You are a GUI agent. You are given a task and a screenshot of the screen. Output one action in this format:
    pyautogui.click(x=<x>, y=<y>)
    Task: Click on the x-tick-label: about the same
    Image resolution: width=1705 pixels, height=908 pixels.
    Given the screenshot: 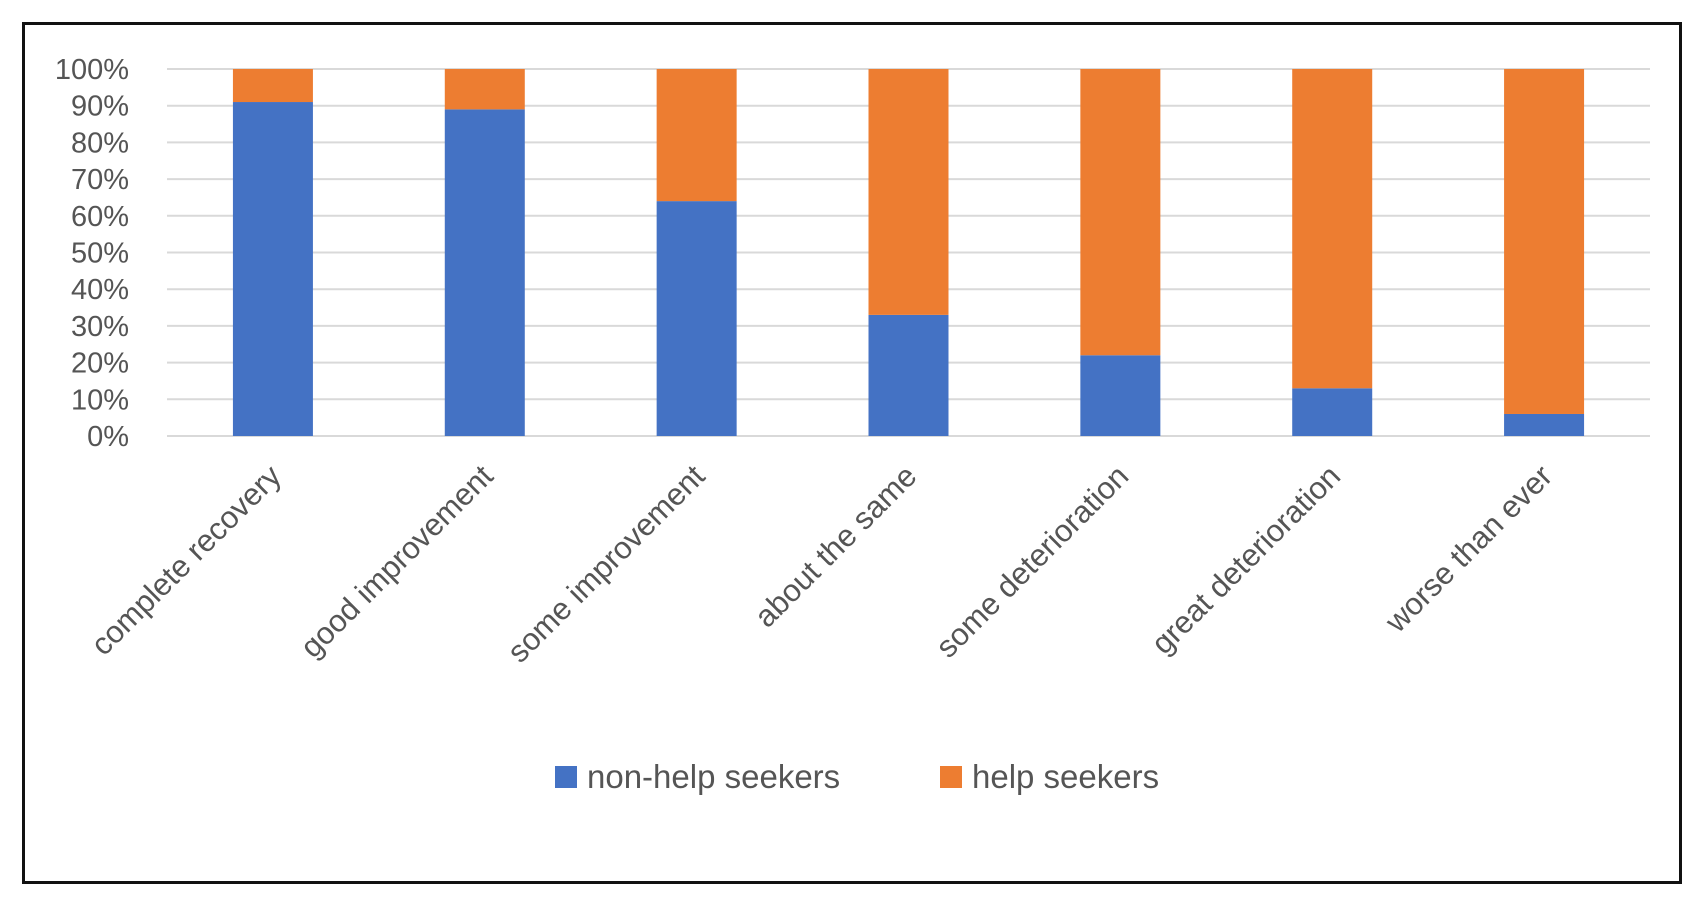 What is the action you would take?
    pyautogui.click(x=836, y=546)
    